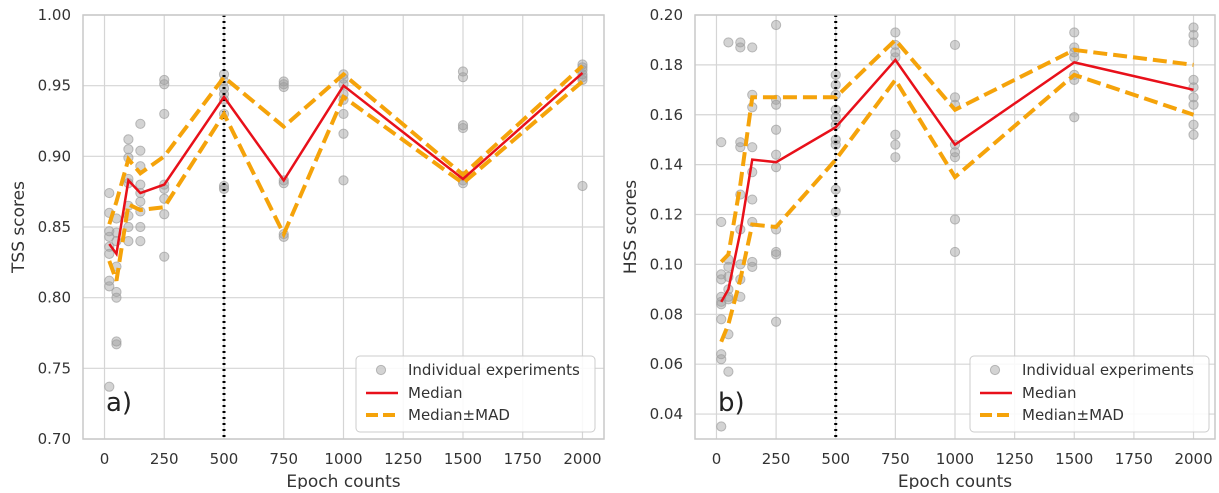 Image resolution: width=1219 pixels, height=493 pixels. Describe the element at coordinates (955, 480) in the screenshot. I see `x-axis-label: Epoch counts` at that location.